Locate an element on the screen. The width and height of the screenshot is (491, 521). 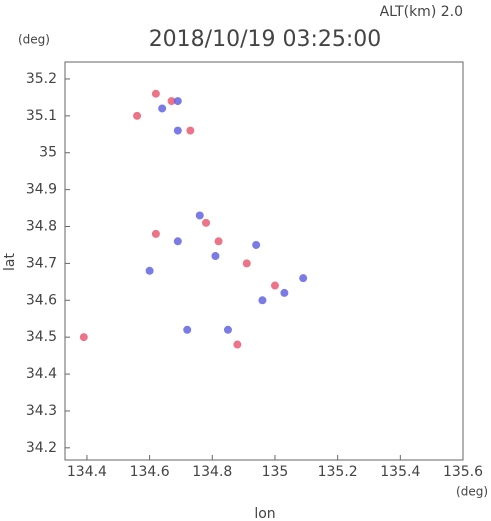
x-tick-label: 134.6 is located at coordinates (150, 472).